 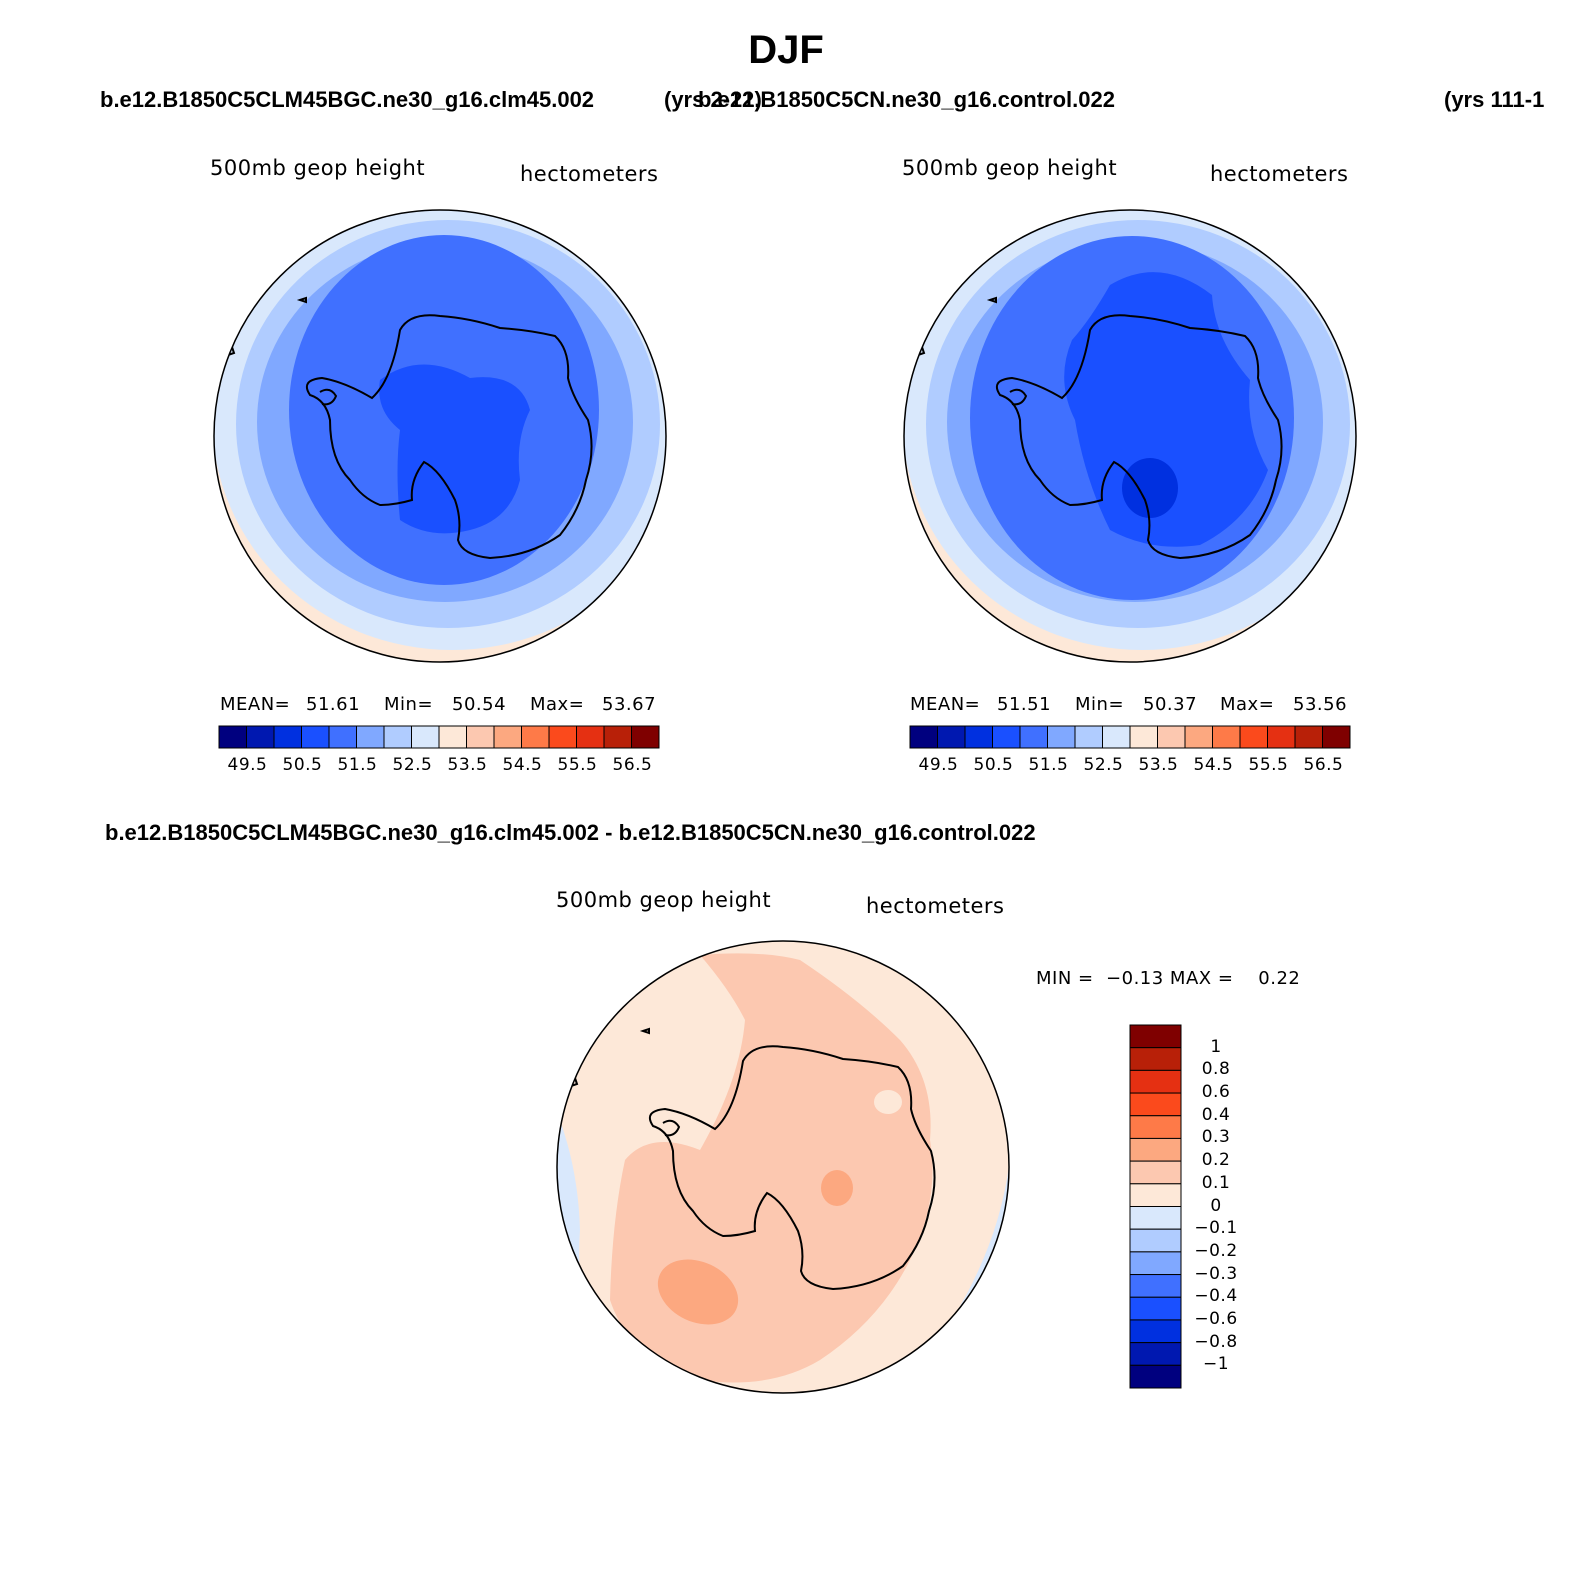 What do you see at coordinates (409, 704) in the screenshot?
I see `left-min-label: Min=` at bounding box center [409, 704].